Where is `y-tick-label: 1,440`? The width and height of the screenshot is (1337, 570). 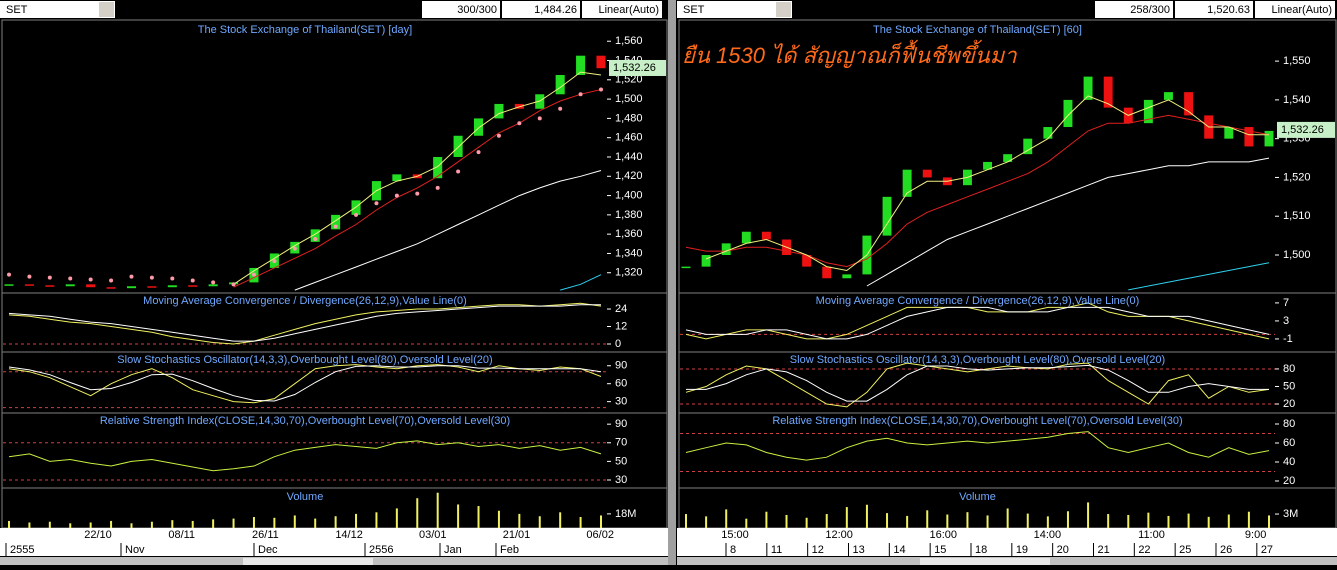
y-tick-label: 1,440 is located at coordinates (629, 157).